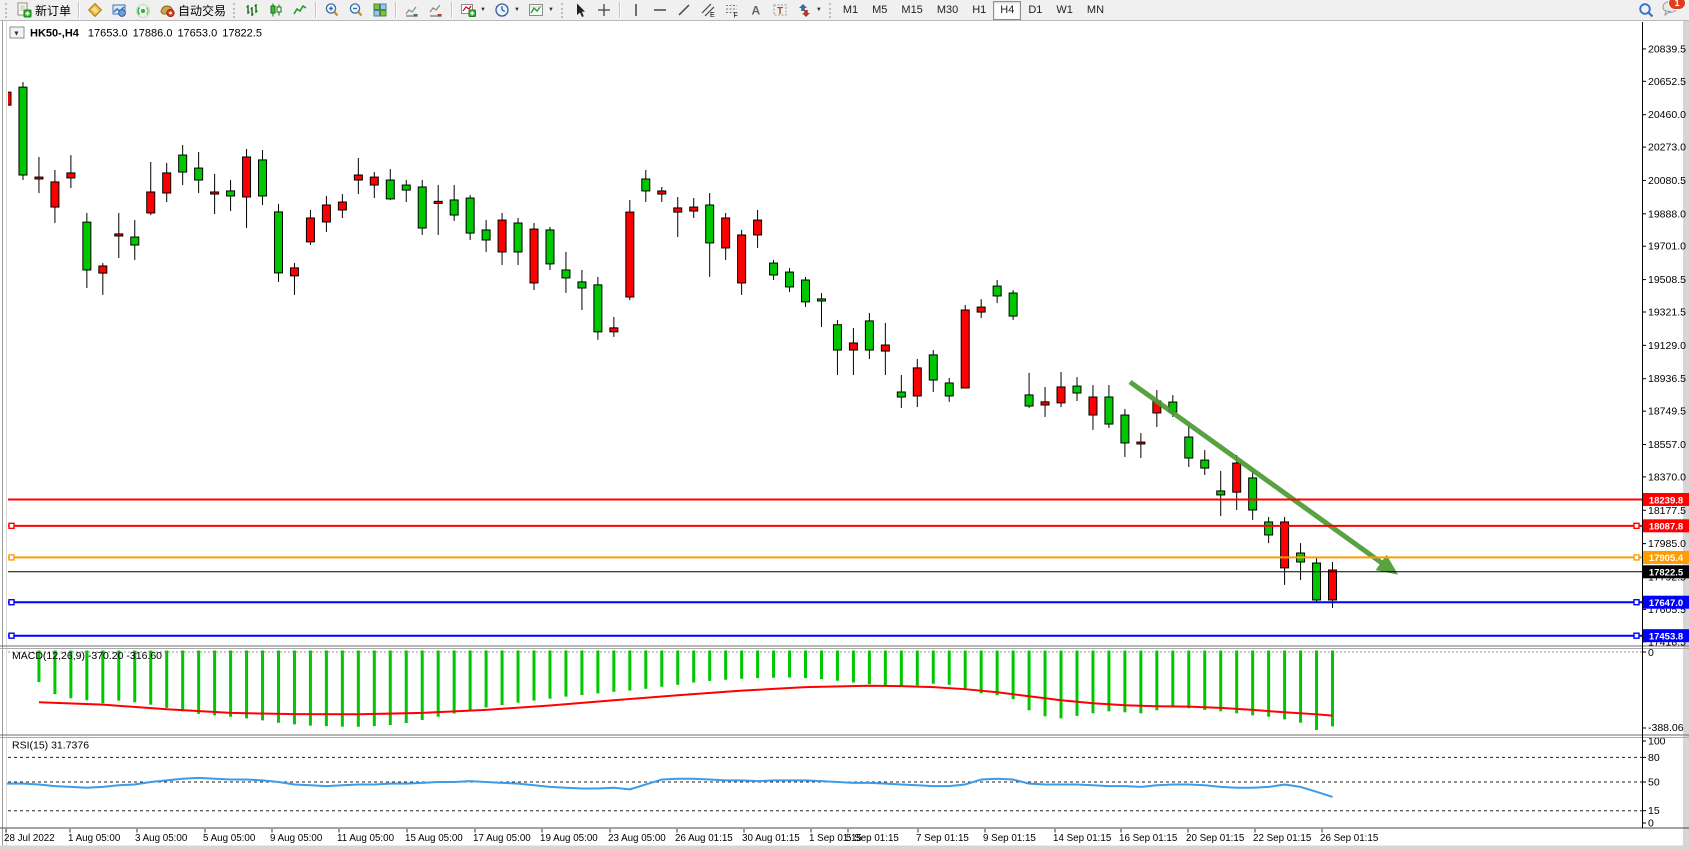 This screenshot has width=1689, height=850. What do you see at coordinates (1095, 10) in the screenshot?
I see `timeframe-MN: MN` at bounding box center [1095, 10].